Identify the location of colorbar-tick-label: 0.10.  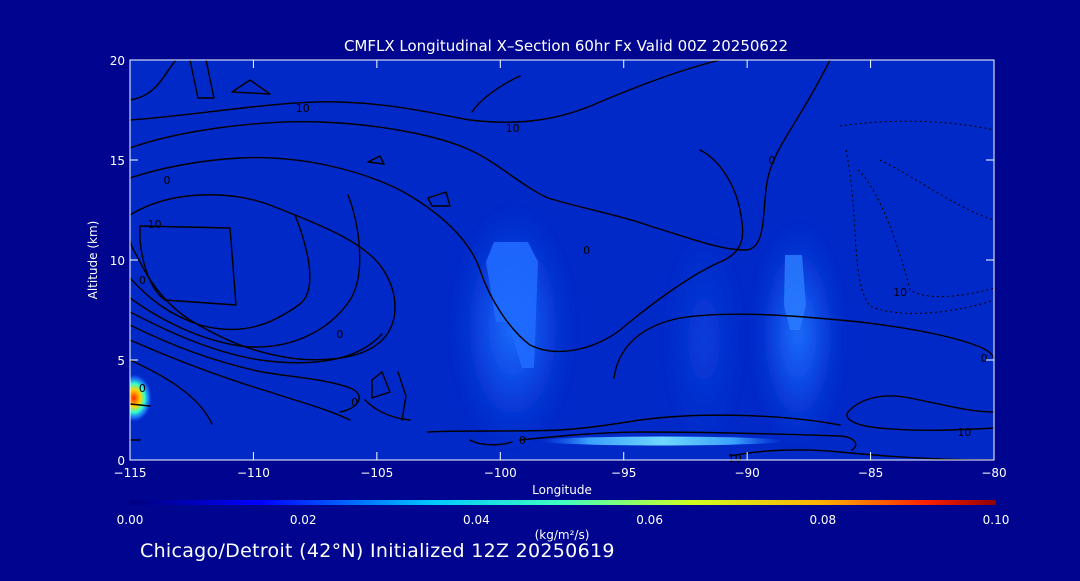
(996, 520).